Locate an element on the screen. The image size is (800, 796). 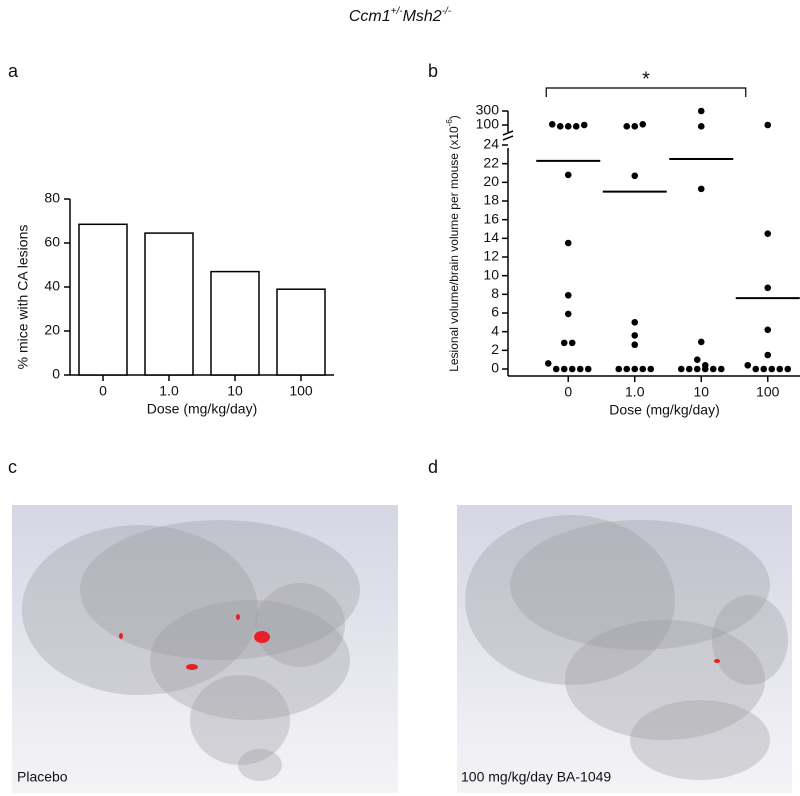
panel-label: d is located at coordinates (433, 467).